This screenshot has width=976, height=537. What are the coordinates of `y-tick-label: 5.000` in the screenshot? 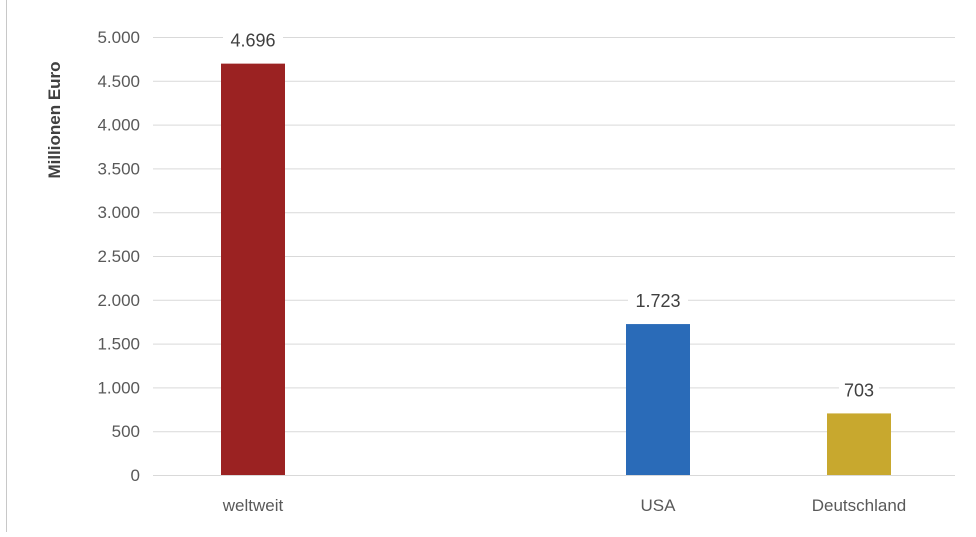 It's located at (118, 37).